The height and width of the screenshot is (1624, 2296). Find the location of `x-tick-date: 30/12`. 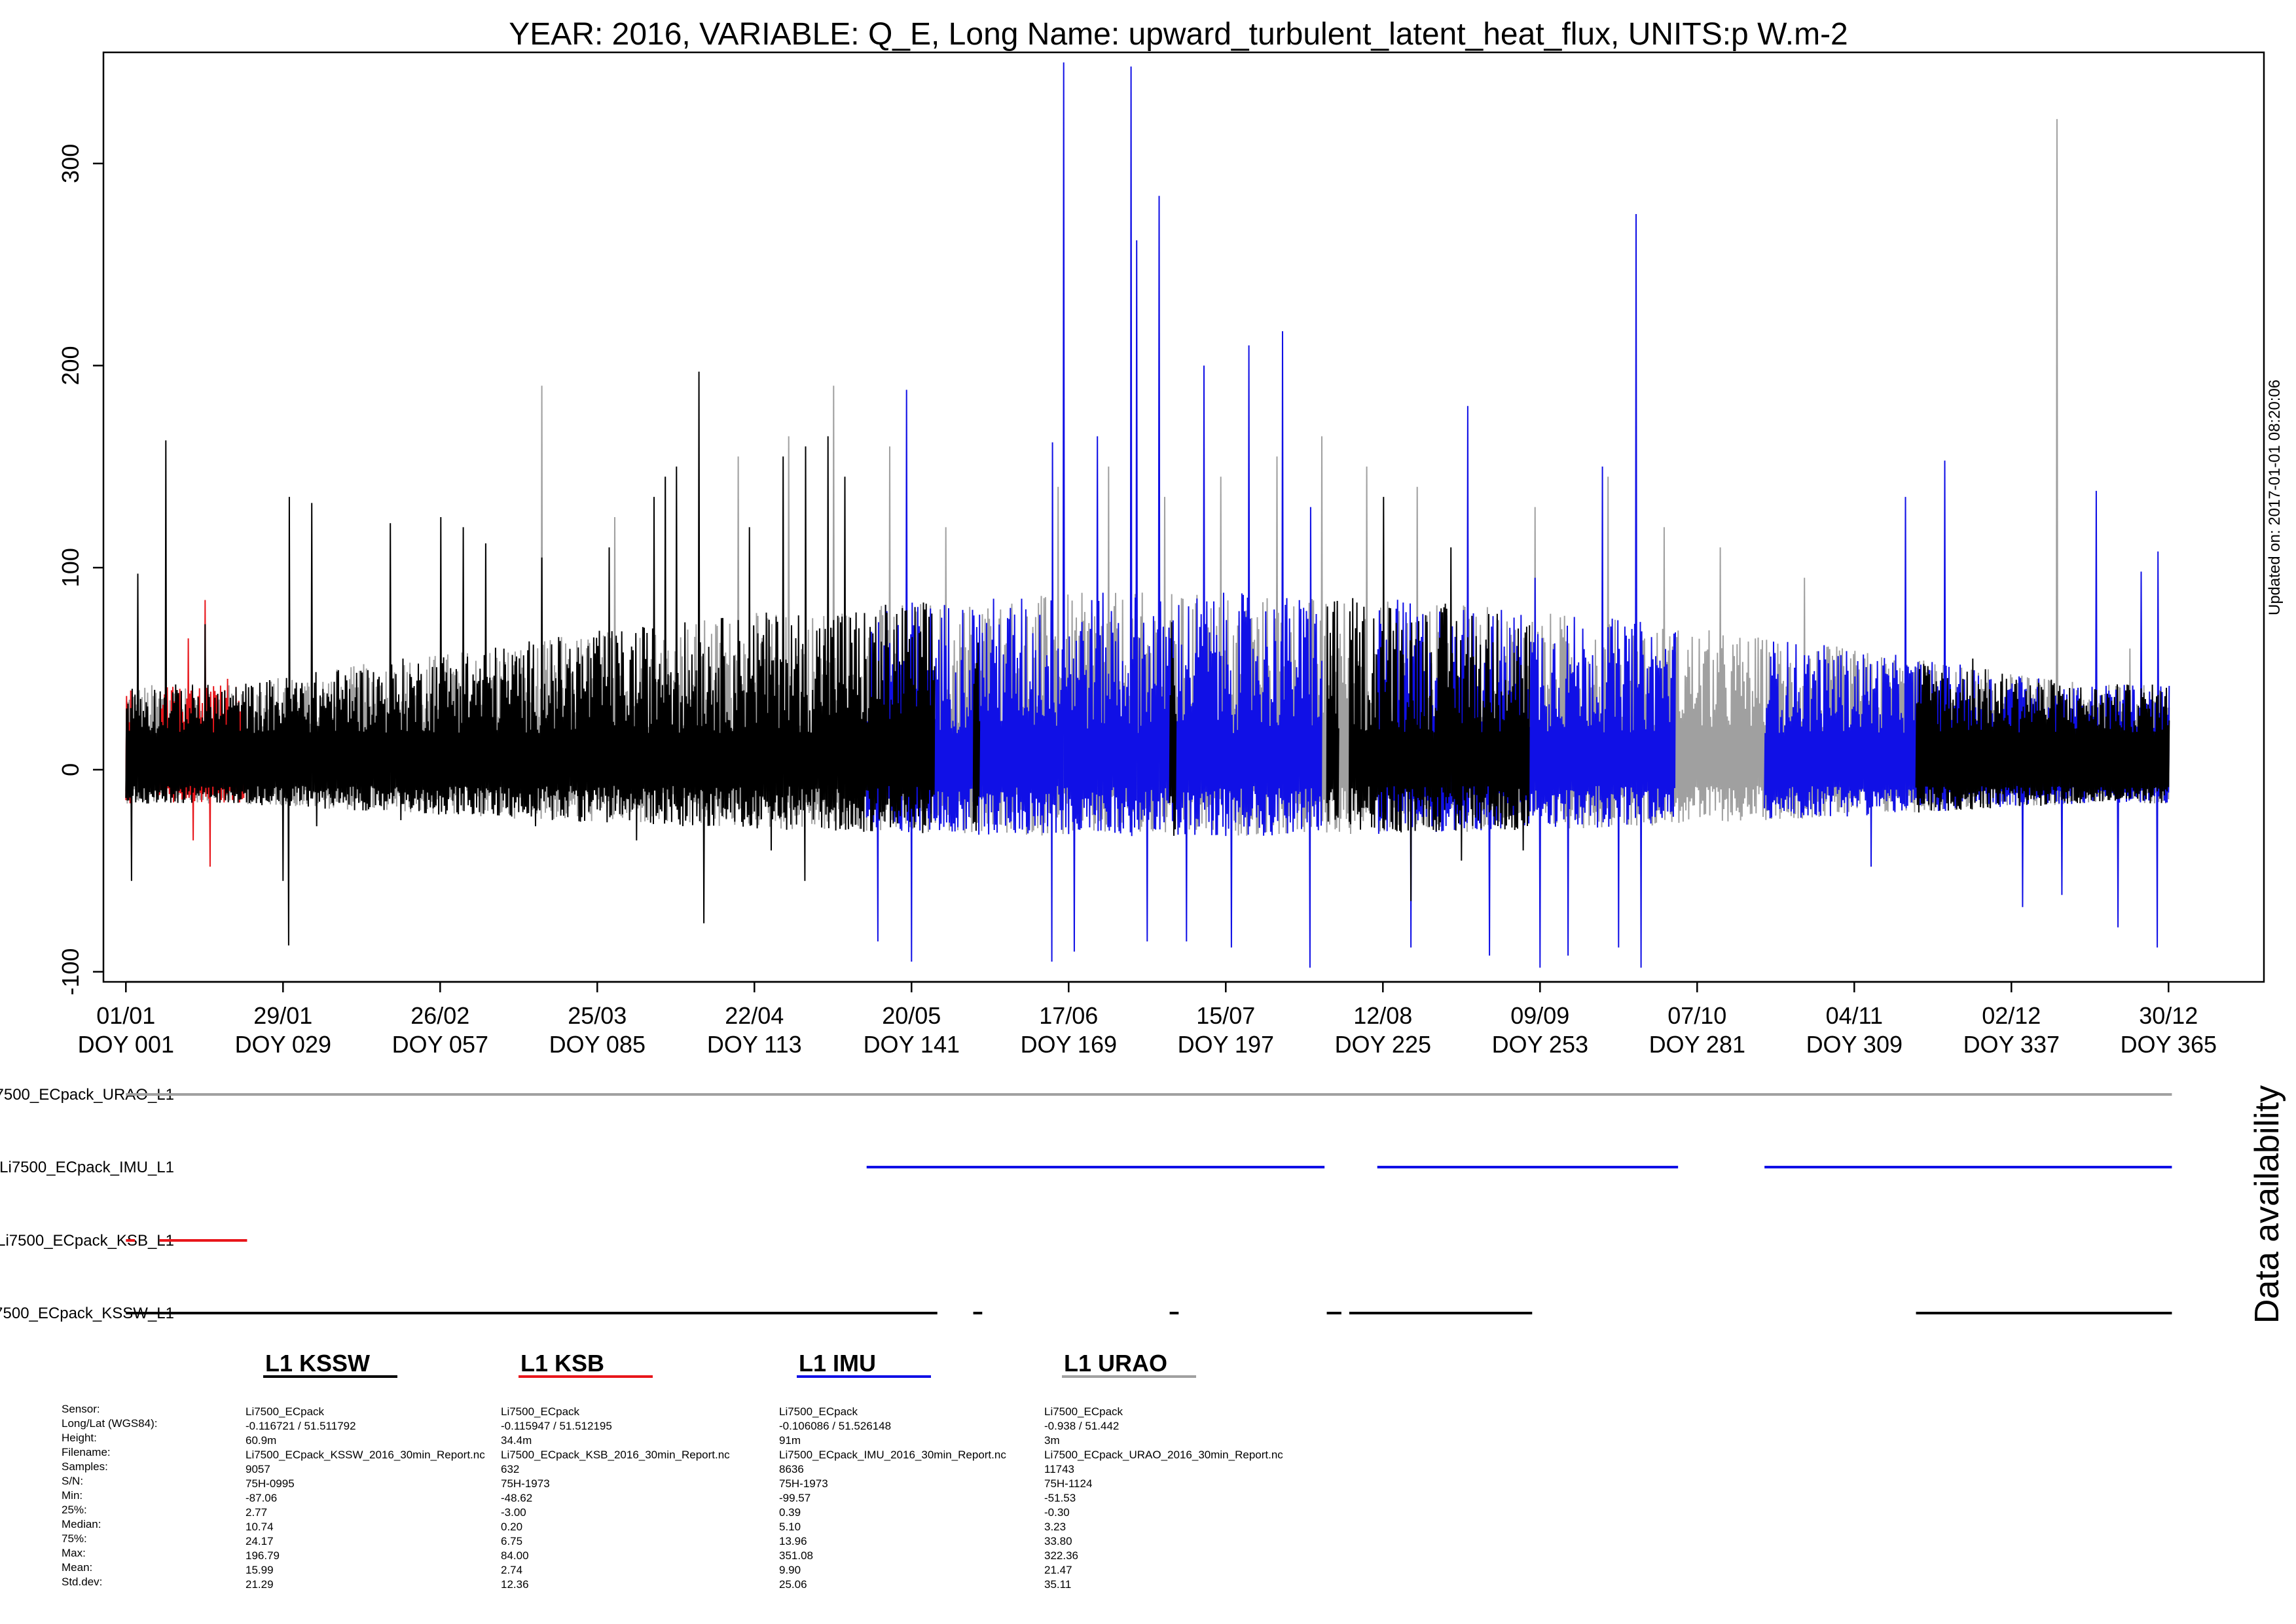

x-tick-date: 30/12 is located at coordinates (2168, 1016).